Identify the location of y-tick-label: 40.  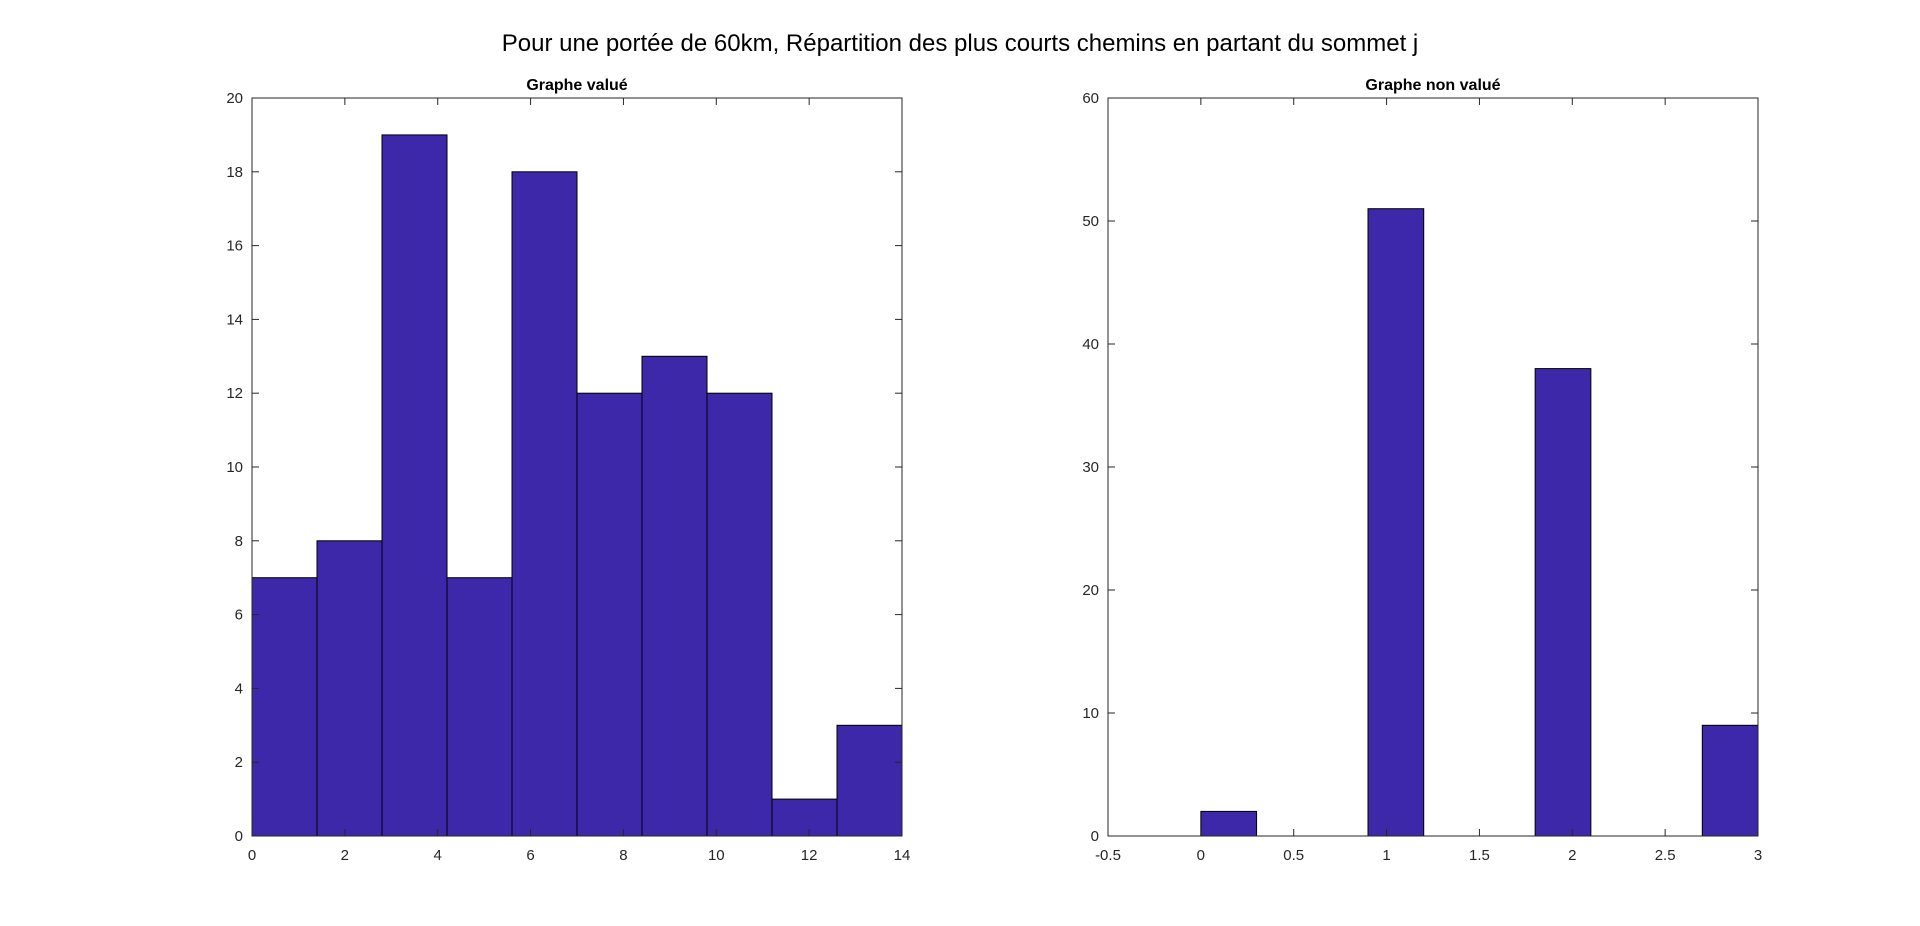
(1090, 344).